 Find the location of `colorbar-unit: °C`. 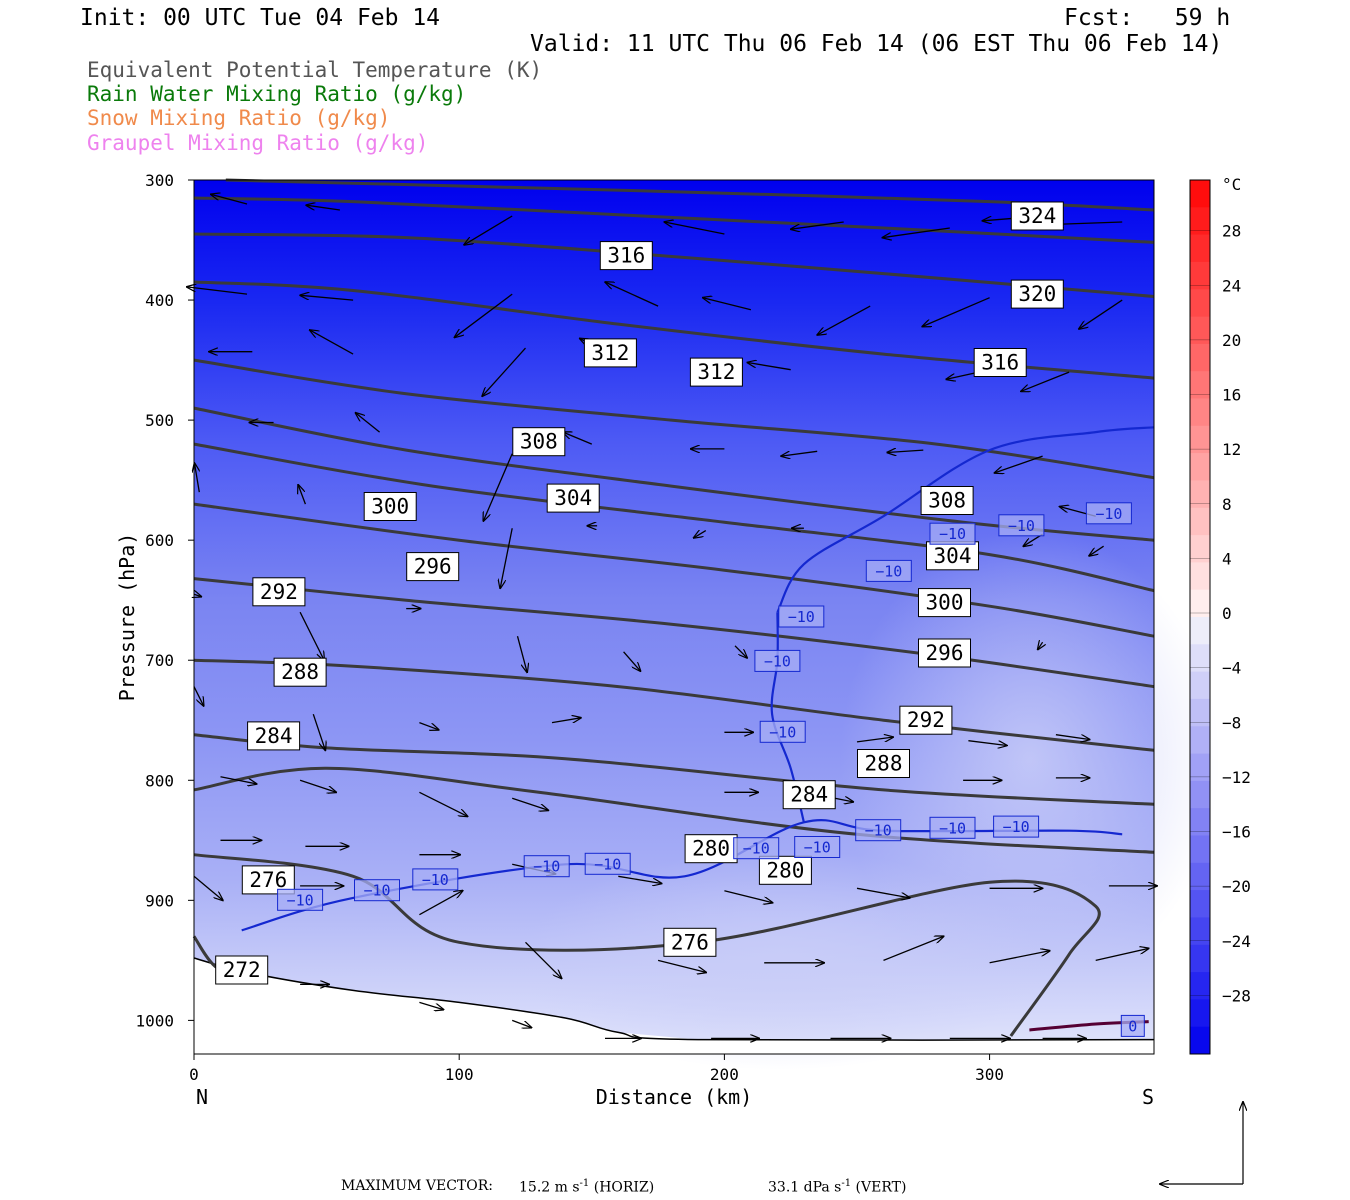

colorbar-unit: °C is located at coordinates (1231, 184).